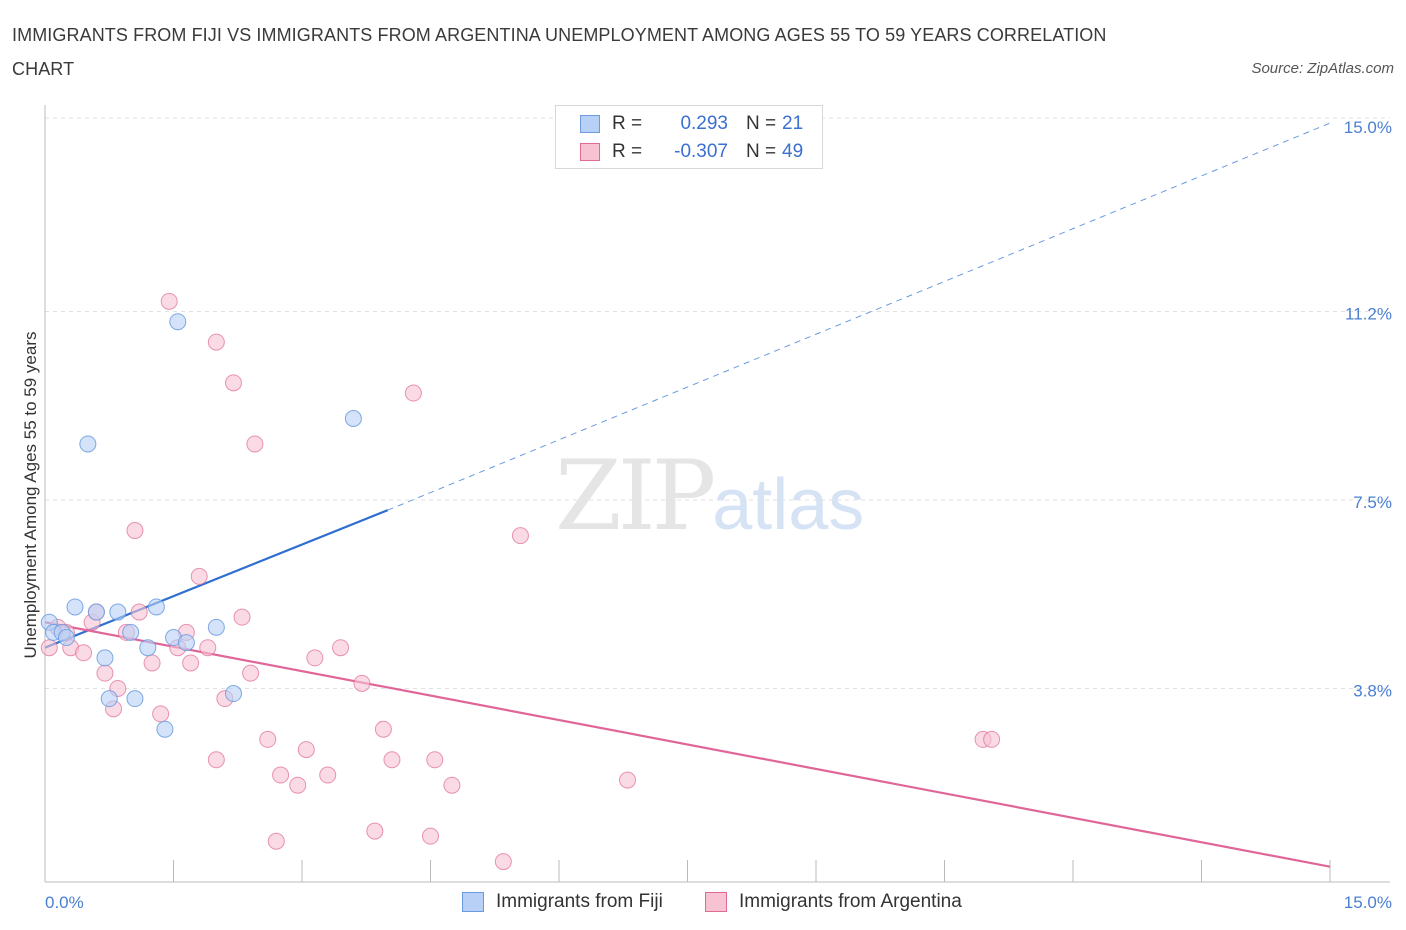 The image size is (1406, 930). I want to click on y-tick-label: 11.2%, so click(1368, 314).